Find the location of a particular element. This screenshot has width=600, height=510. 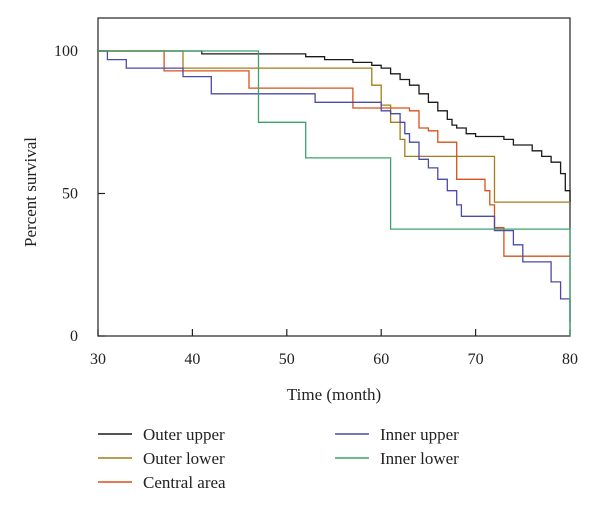

legend-label: Outer lower is located at coordinates (184, 458).